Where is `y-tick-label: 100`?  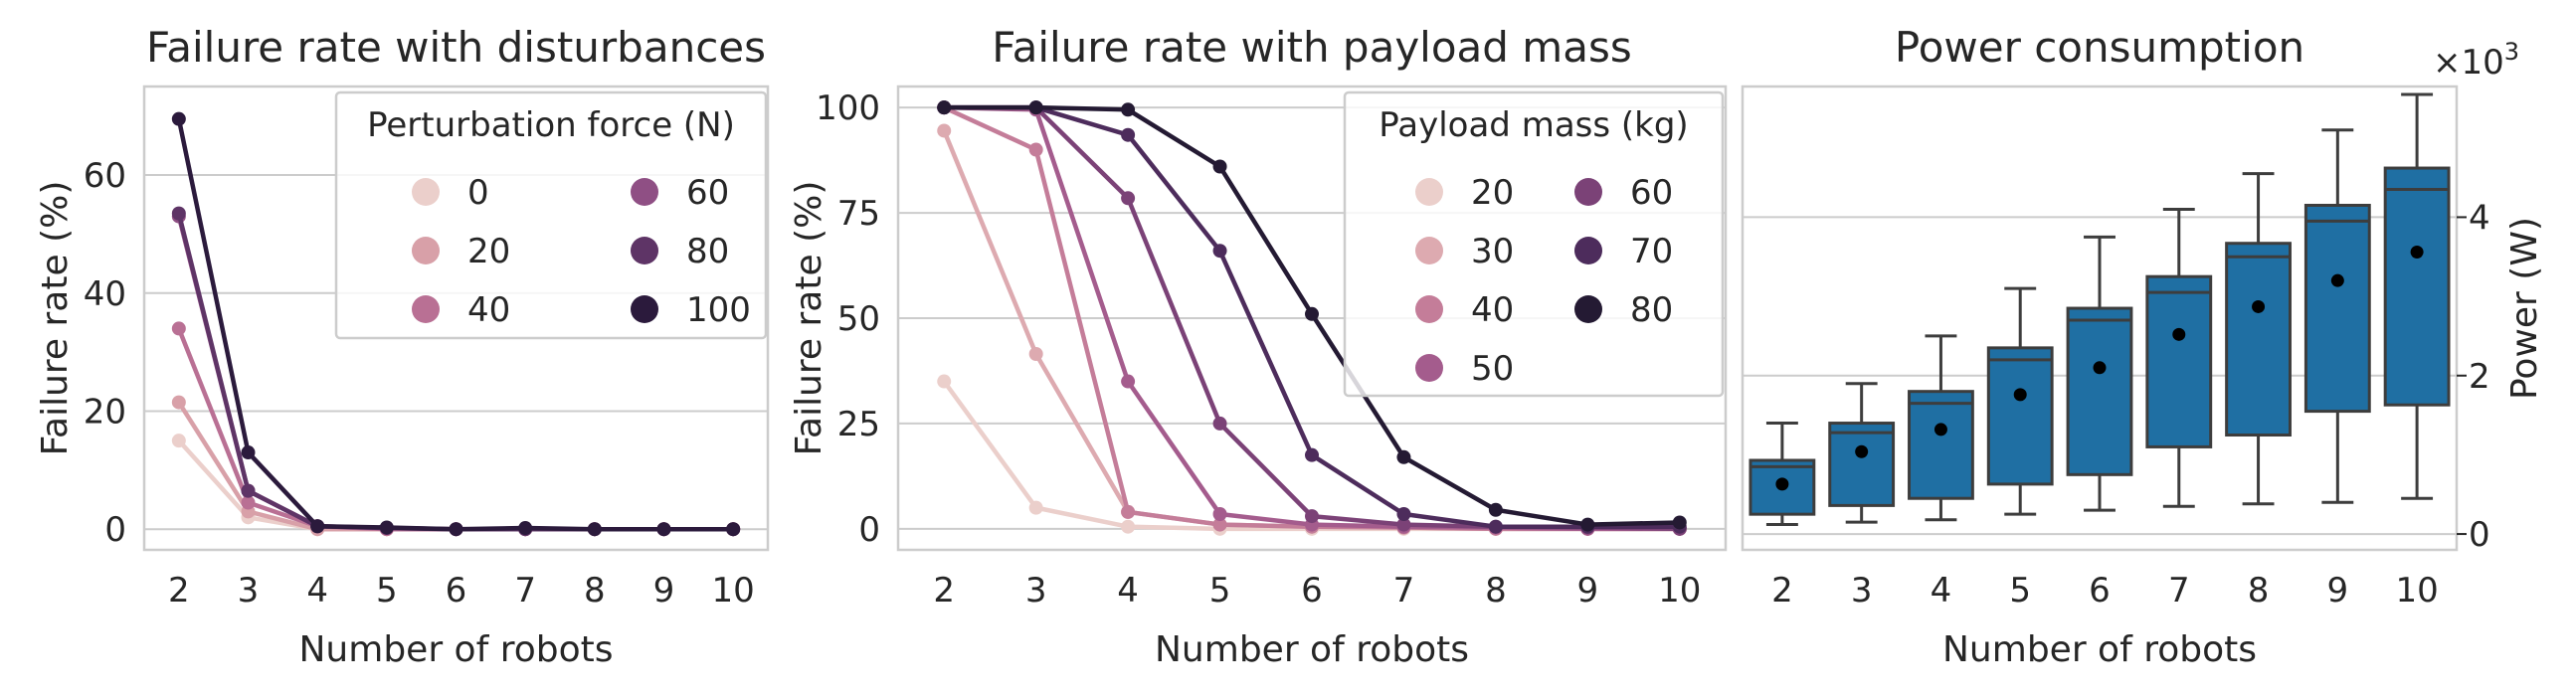 y-tick-label: 100 is located at coordinates (848, 108).